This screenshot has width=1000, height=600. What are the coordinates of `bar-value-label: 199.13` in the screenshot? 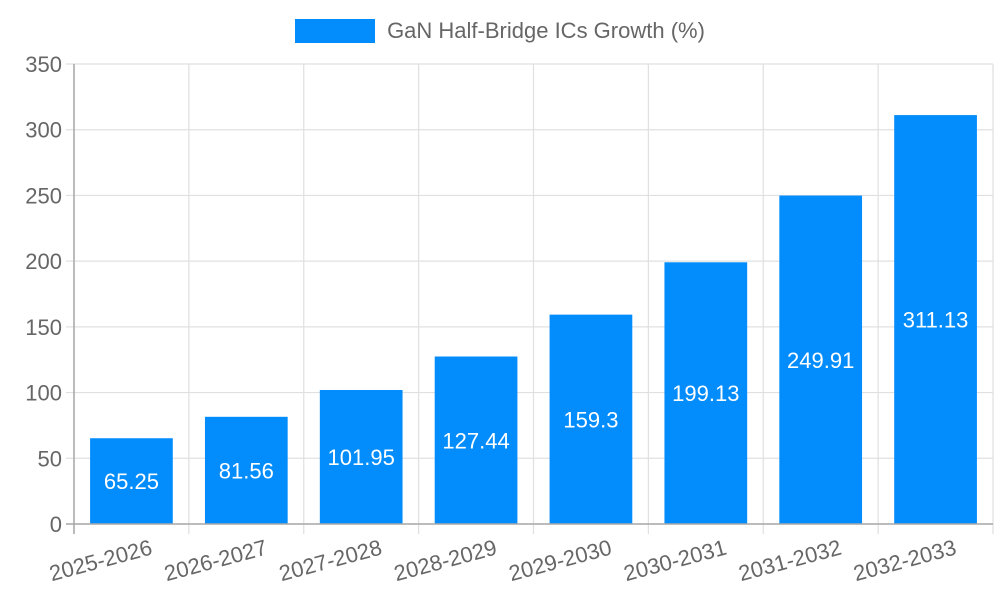 It's located at (705, 393).